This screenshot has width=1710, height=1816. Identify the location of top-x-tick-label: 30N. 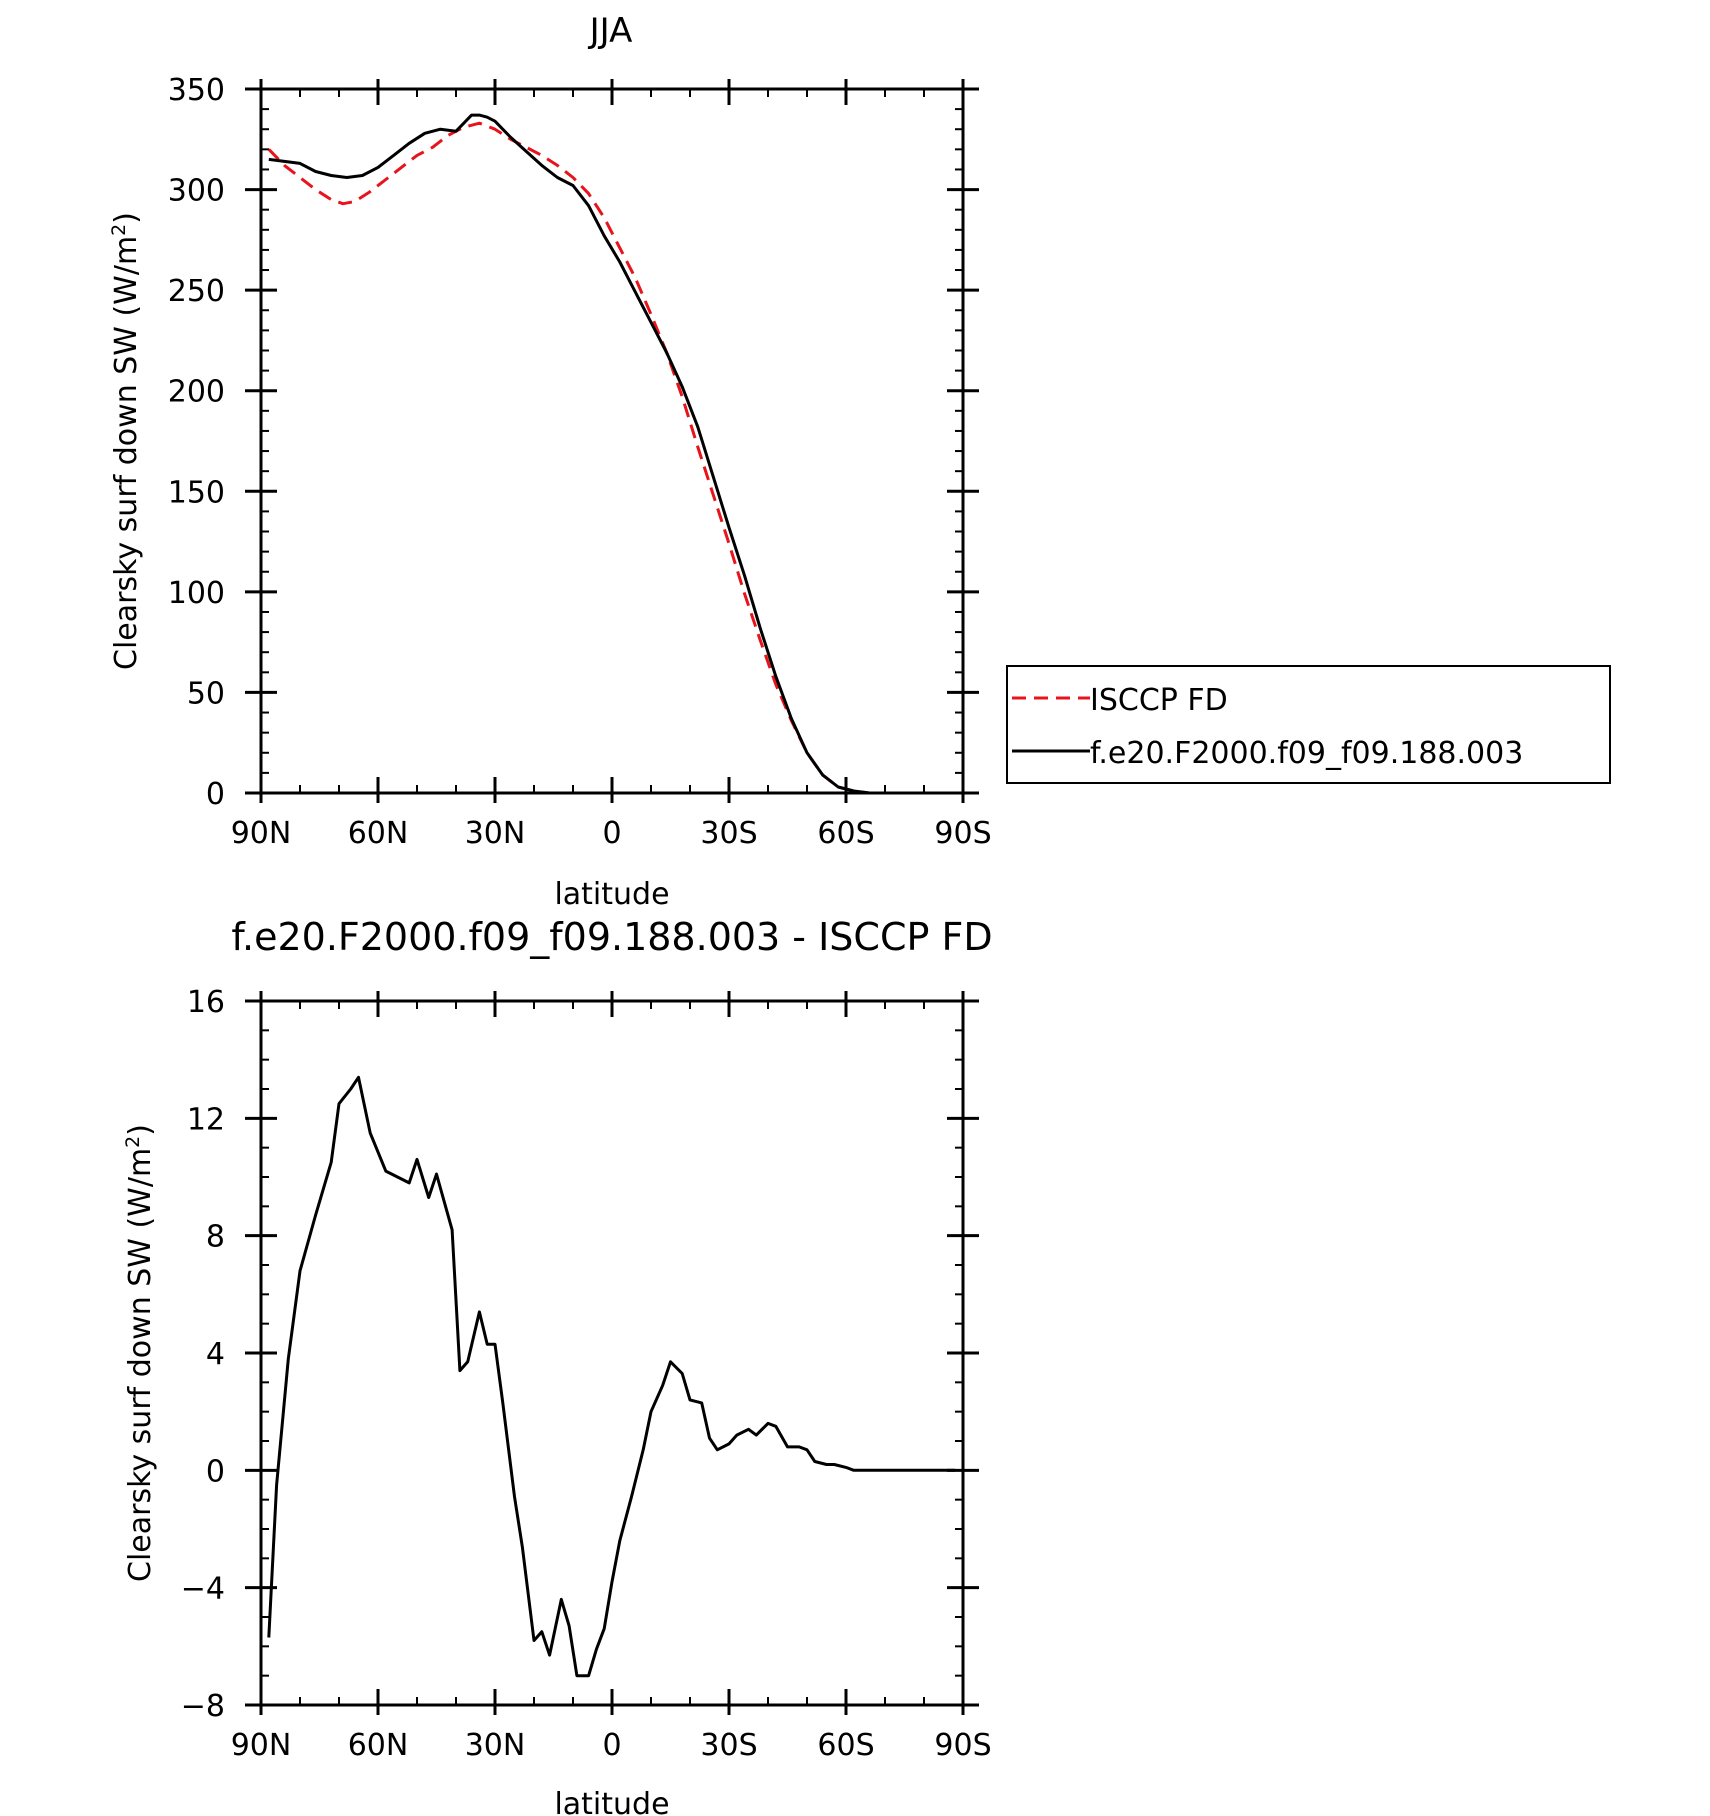
(495, 833).